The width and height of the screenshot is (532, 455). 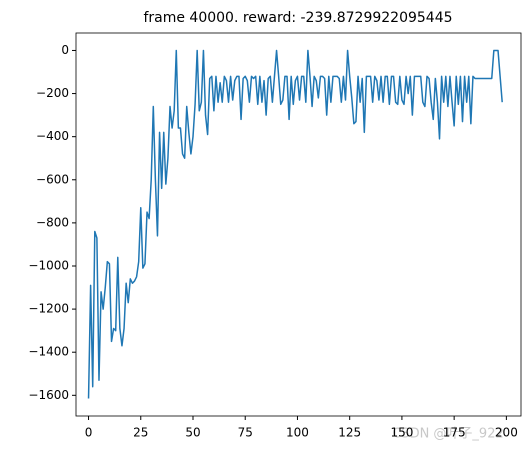 I want to click on x-tick-label: 25, so click(x=140, y=433).